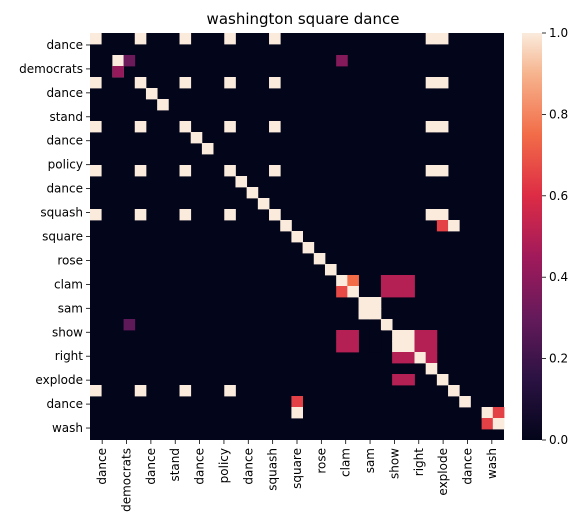 The image size is (587, 532). What do you see at coordinates (127, 480) in the screenshot?
I see `x-tick-label: democrats` at bounding box center [127, 480].